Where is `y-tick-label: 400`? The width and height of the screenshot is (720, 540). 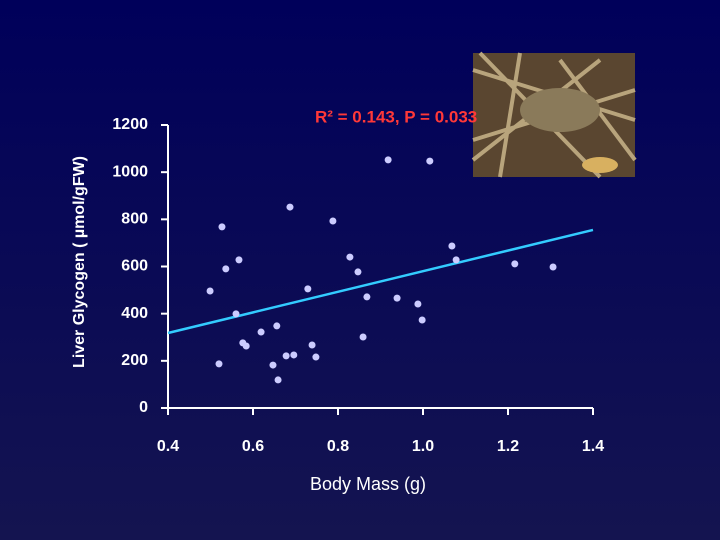 y-tick-label: 400 is located at coordinates (134, 313).